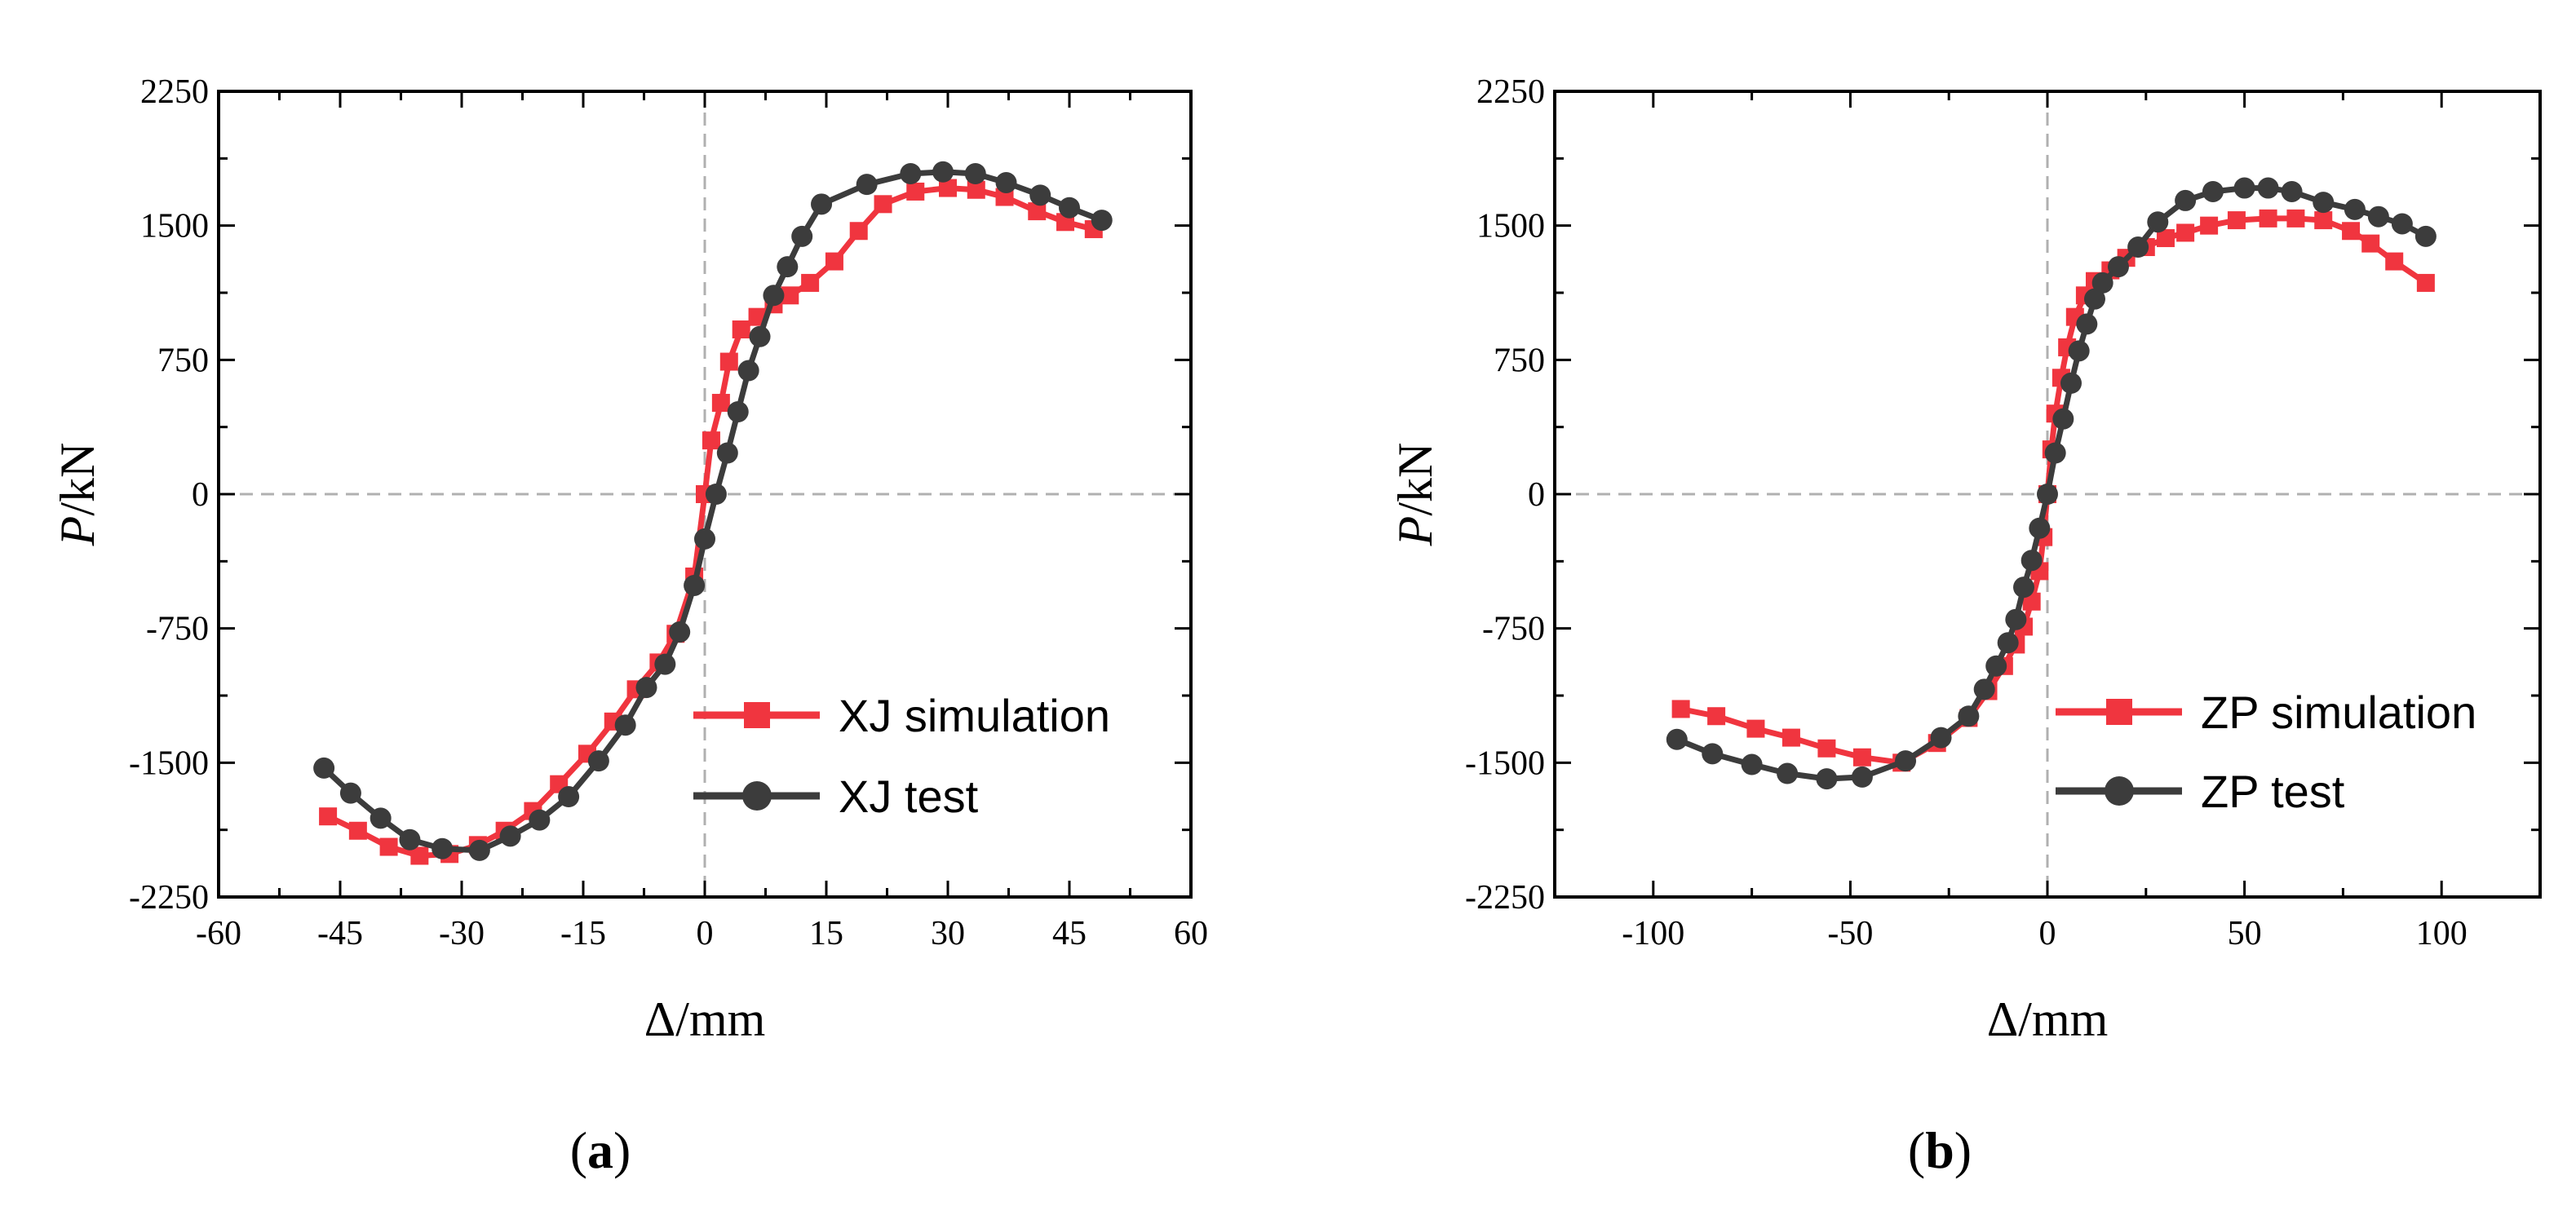 Image resolution: width=2576 pixels, height=1215 pixels. What do you see at coordinates (2119, 791) in the screenshot?
I see `legend-marker-circle` at bounding box center [2119, 791].